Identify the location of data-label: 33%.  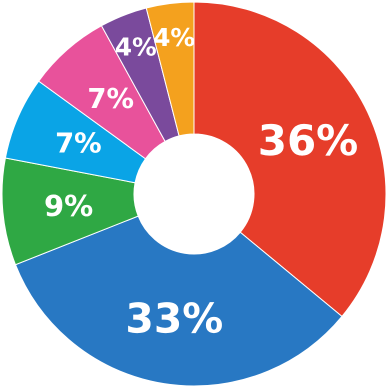
(174, 318).